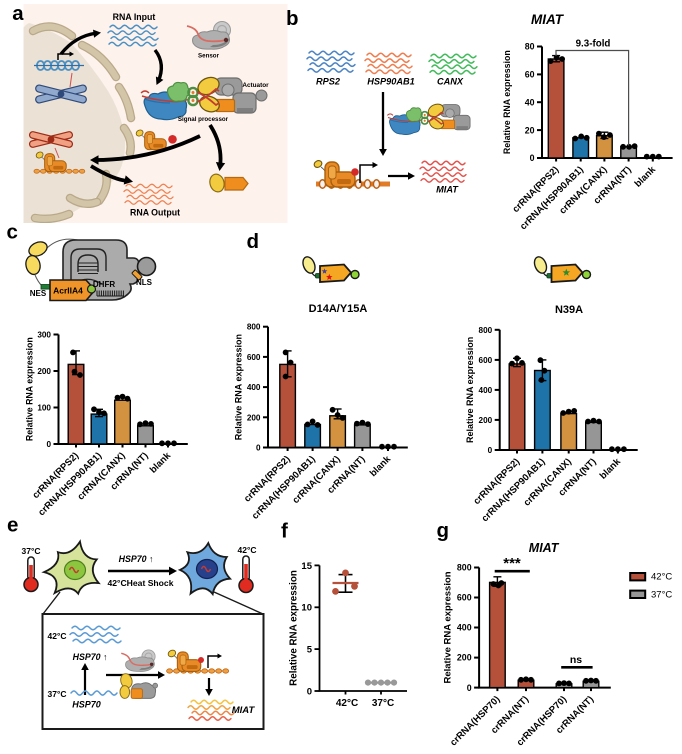 Image resolution: width=682 pixels, height=754 pixels. What do you see at coordinates (44, 408) in the screenshot?
I see `svg-text: 100` at bounding box center [44, 408].